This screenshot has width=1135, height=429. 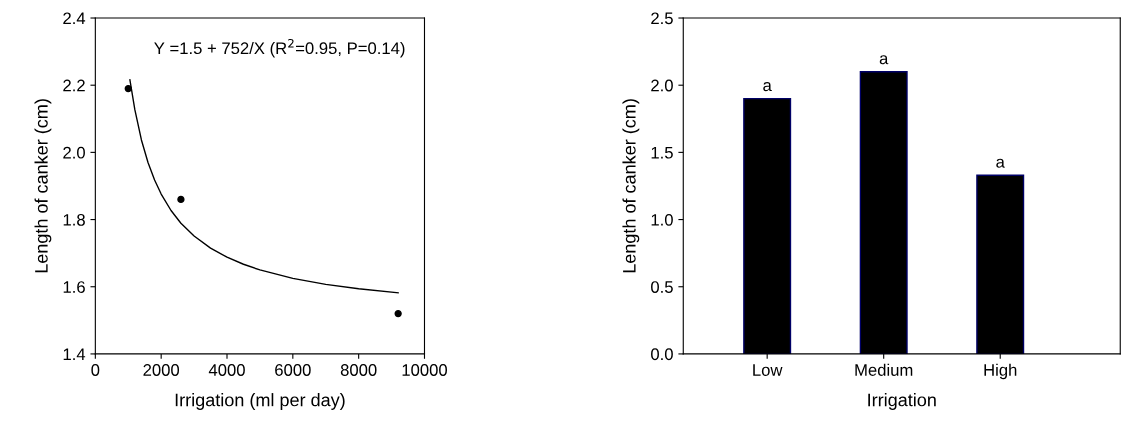 I want to click on y-tick-label: 1.0, so click(x=662, y=219).